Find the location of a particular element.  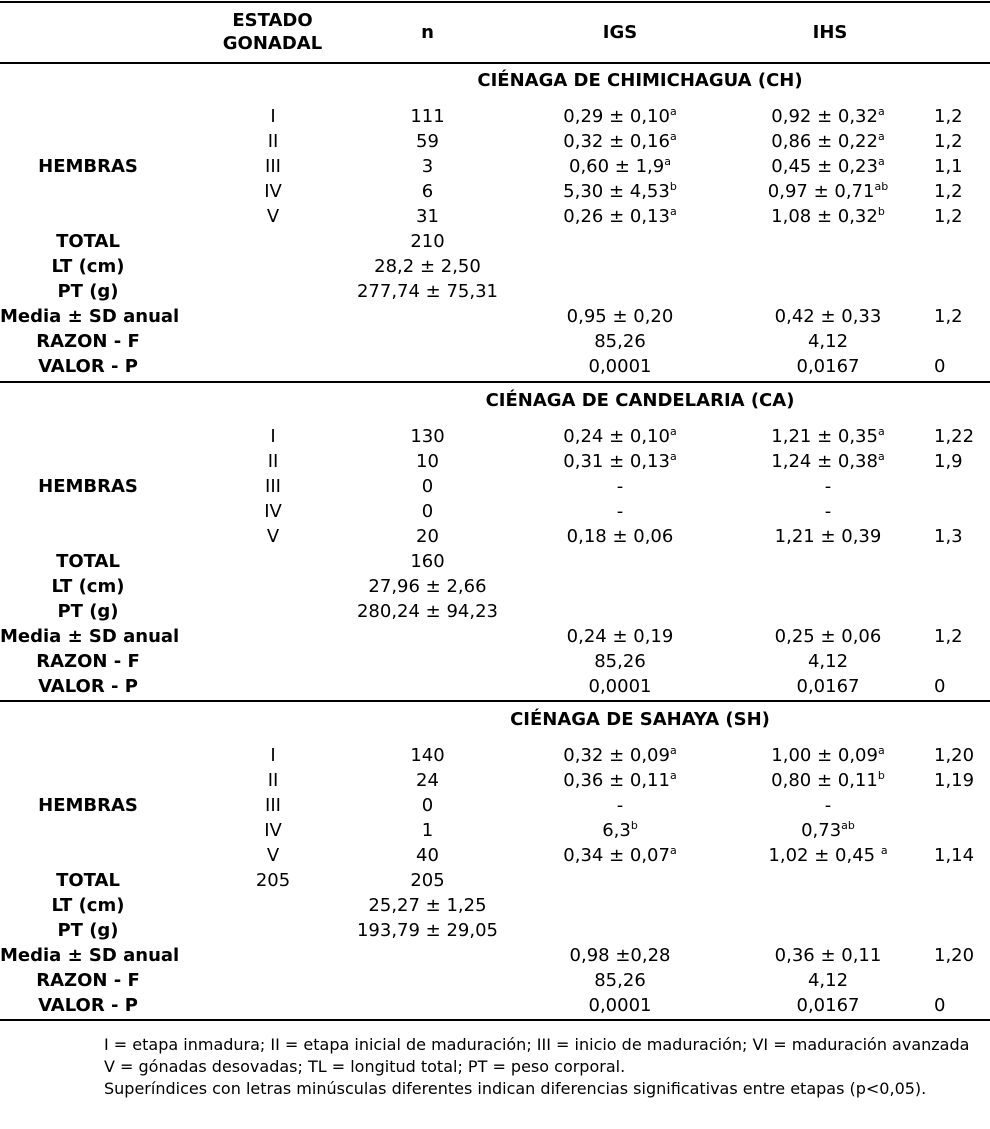

n-cell: 40 is located at coordinates (427, 855).